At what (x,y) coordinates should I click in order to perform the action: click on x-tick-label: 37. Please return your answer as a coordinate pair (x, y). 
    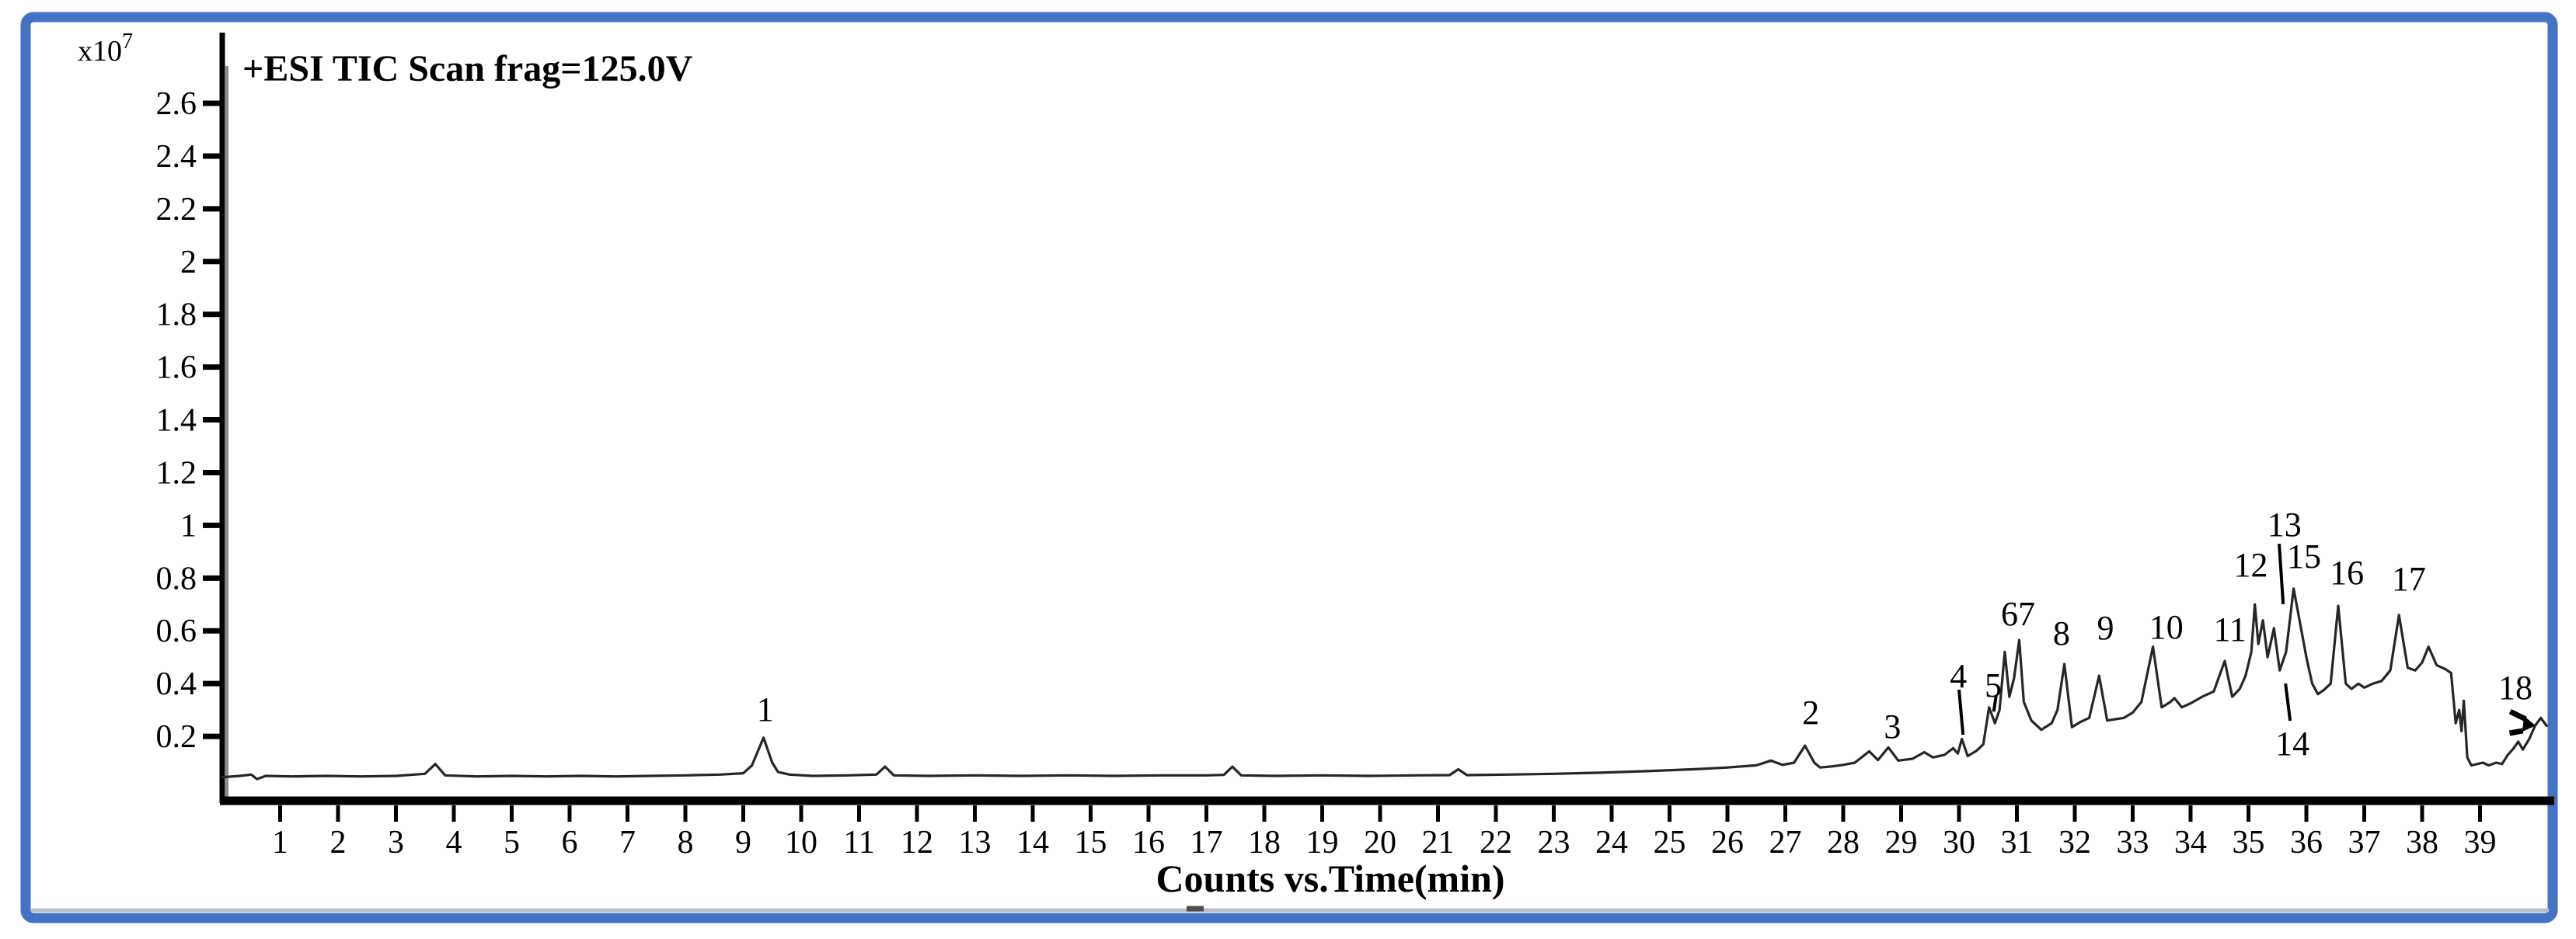
    Looking at the image, I should click on (2364, 843).